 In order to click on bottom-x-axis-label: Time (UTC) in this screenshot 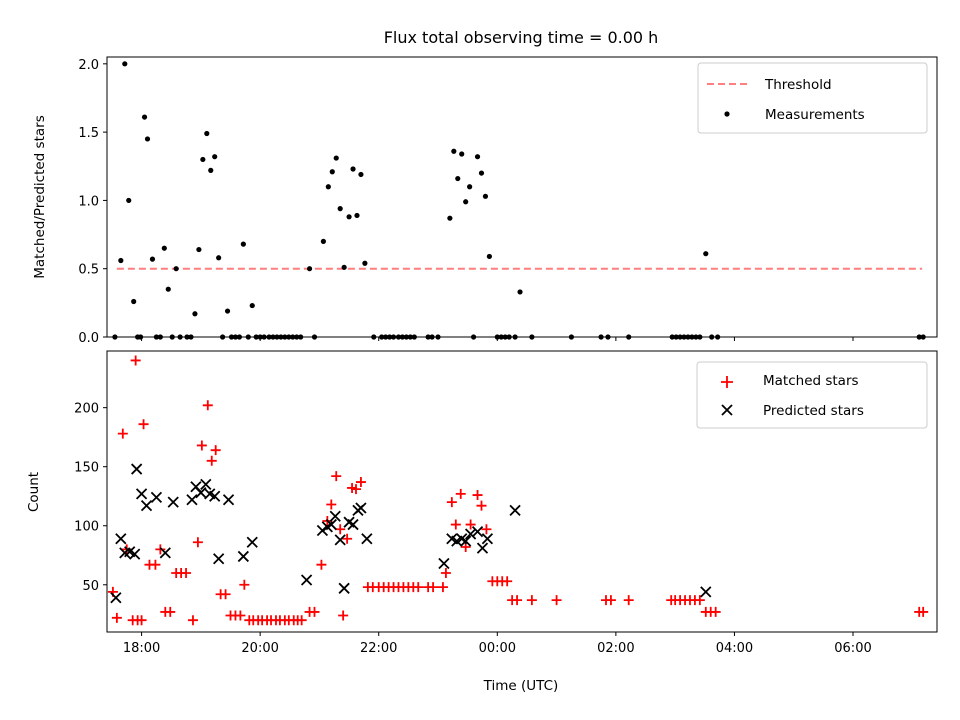, I will do `click(521, 686)`.